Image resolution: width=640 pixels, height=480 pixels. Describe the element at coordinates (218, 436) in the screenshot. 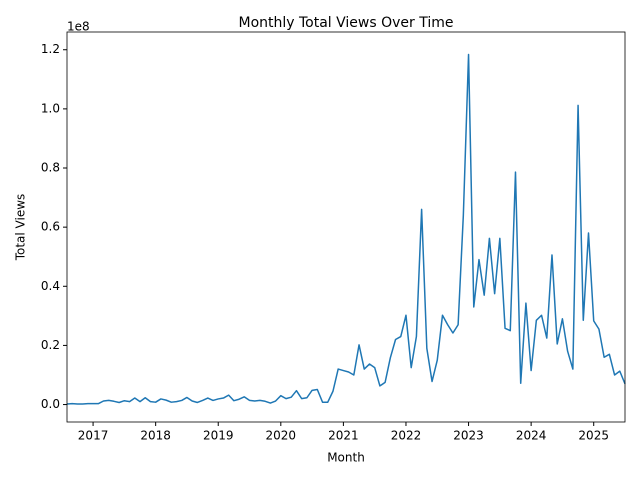

I see `x-tick-label: 2019` at that location.